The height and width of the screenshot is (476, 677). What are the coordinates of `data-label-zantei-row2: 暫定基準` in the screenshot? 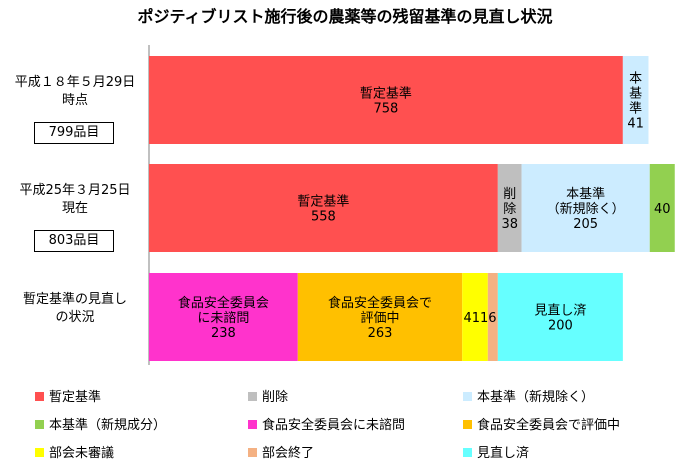 It's located at (323, 202).